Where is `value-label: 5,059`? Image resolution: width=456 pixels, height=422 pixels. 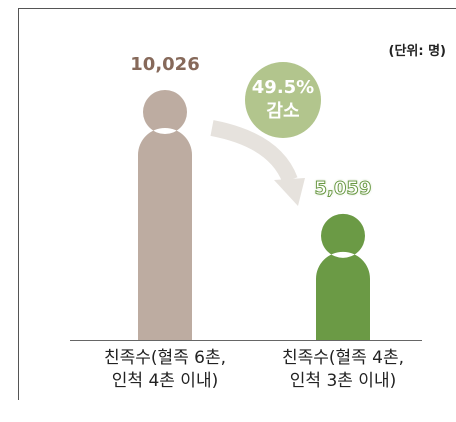 value-label: 5,059 is located at coordinates (343, 188).